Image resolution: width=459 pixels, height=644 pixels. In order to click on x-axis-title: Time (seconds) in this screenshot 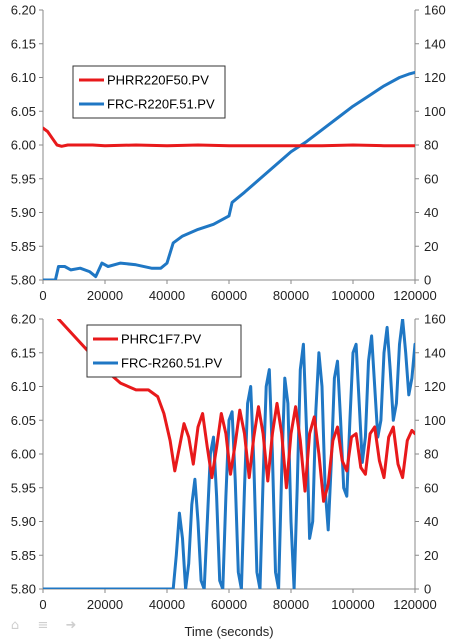, I will do `click(228, 631)`.